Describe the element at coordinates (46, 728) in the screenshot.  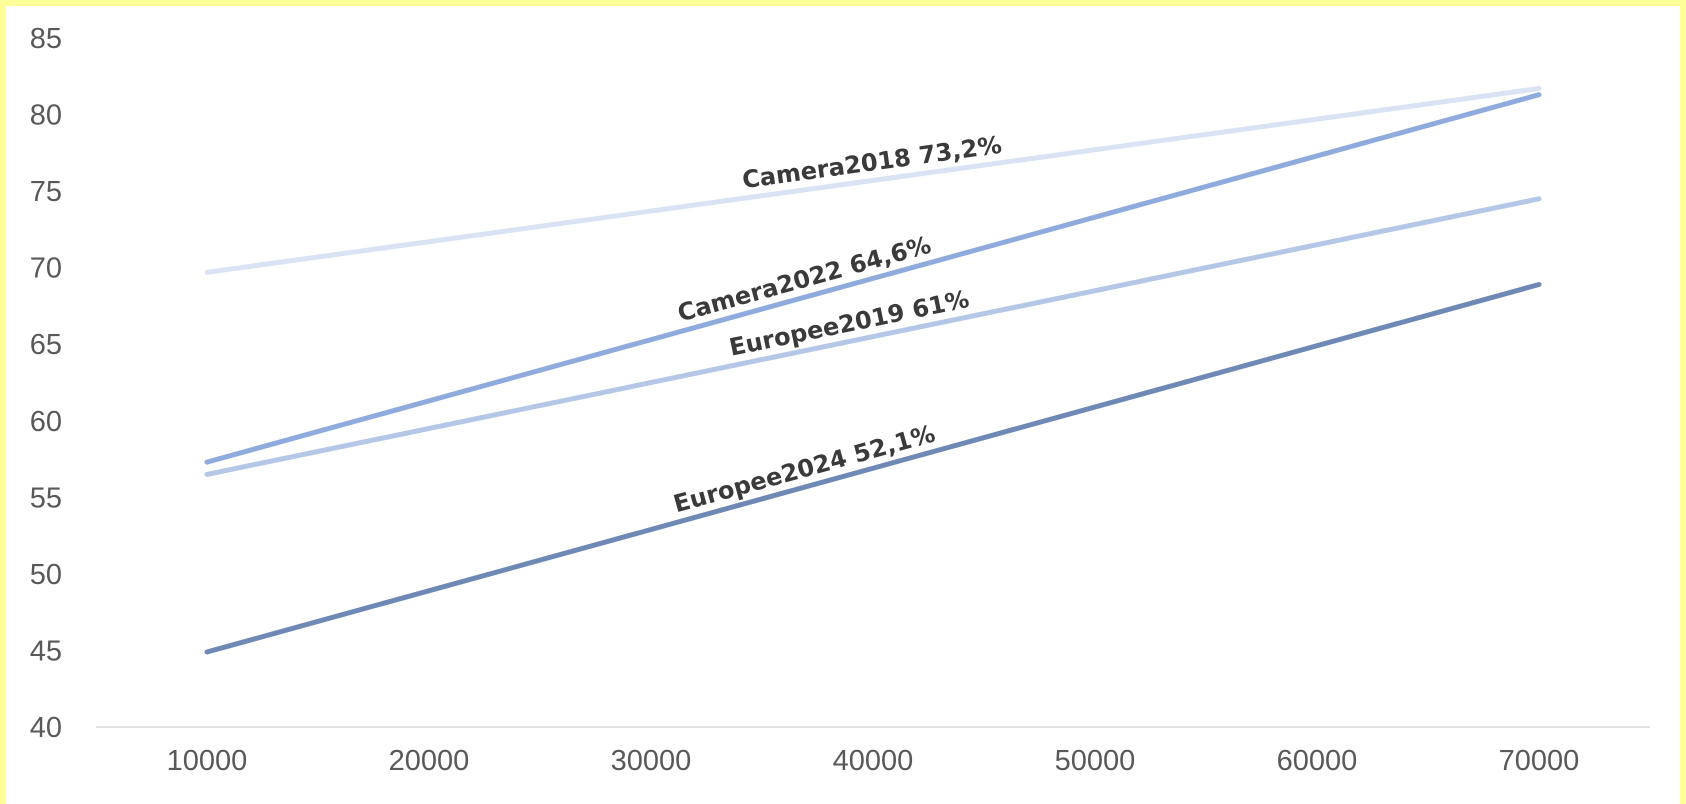
I see `y-tick-label: 40` at that location.